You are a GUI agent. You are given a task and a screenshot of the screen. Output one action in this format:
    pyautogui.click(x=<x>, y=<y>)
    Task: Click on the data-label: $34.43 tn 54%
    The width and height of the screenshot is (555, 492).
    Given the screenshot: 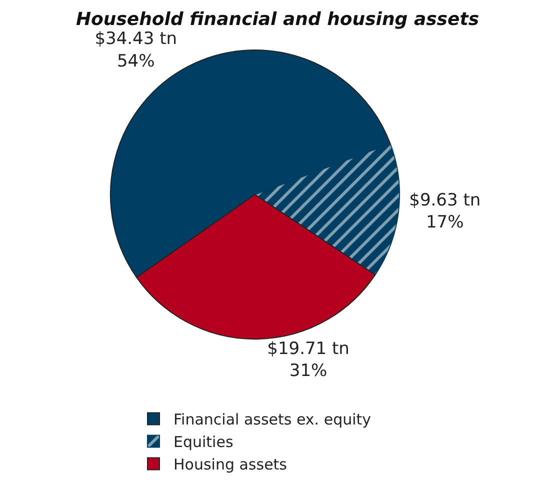 What is the action you would take?
    pyautogui.click(x=136, y=50)
    